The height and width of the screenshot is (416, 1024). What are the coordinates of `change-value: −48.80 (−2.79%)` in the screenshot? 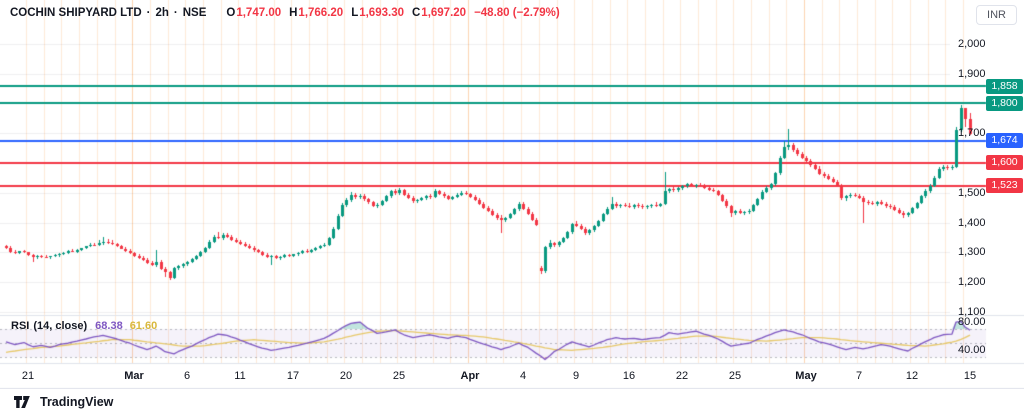 It's located at (517, 13).